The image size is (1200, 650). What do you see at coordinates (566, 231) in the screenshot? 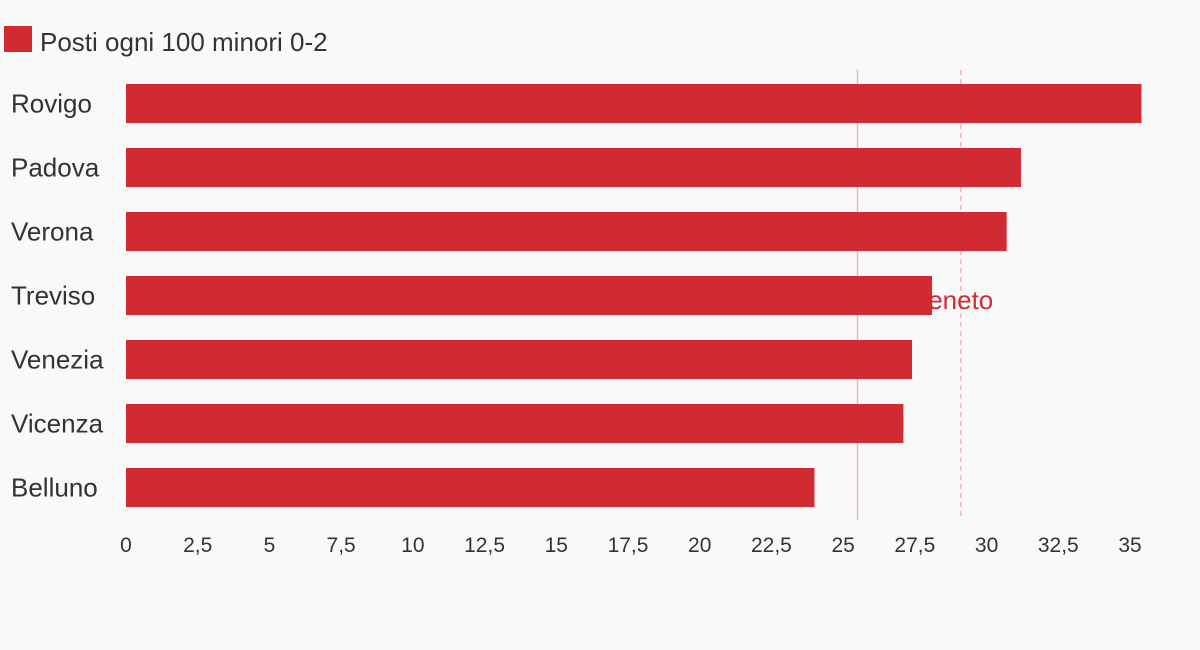
I see `bar-verona` at bounding box center [566, 231].